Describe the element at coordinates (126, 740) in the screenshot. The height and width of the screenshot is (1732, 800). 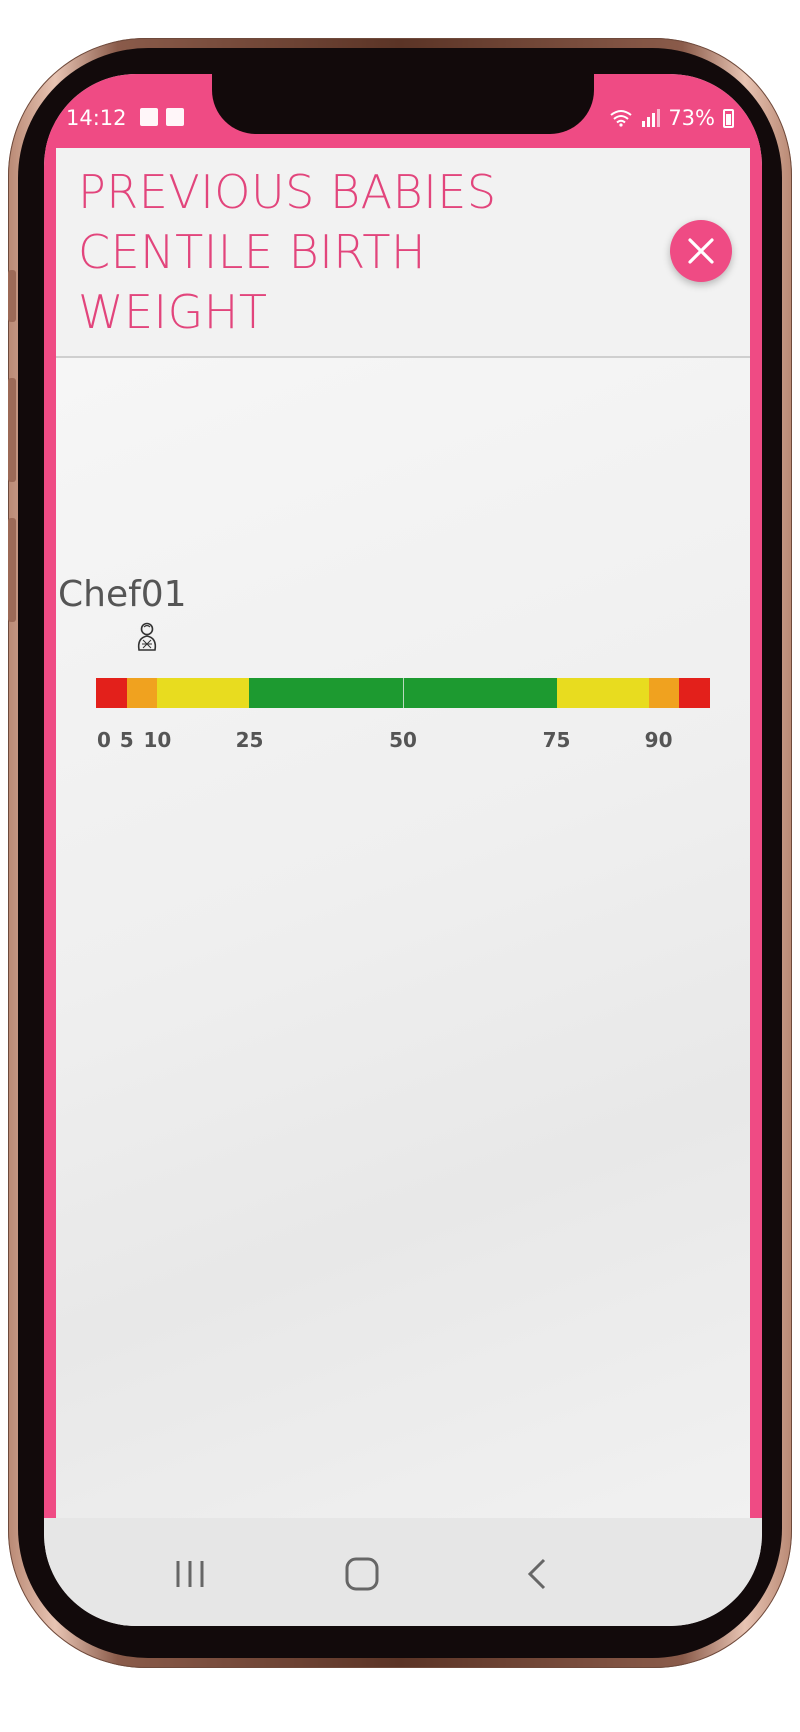
I see `centile-tick-label: 5` at that location.